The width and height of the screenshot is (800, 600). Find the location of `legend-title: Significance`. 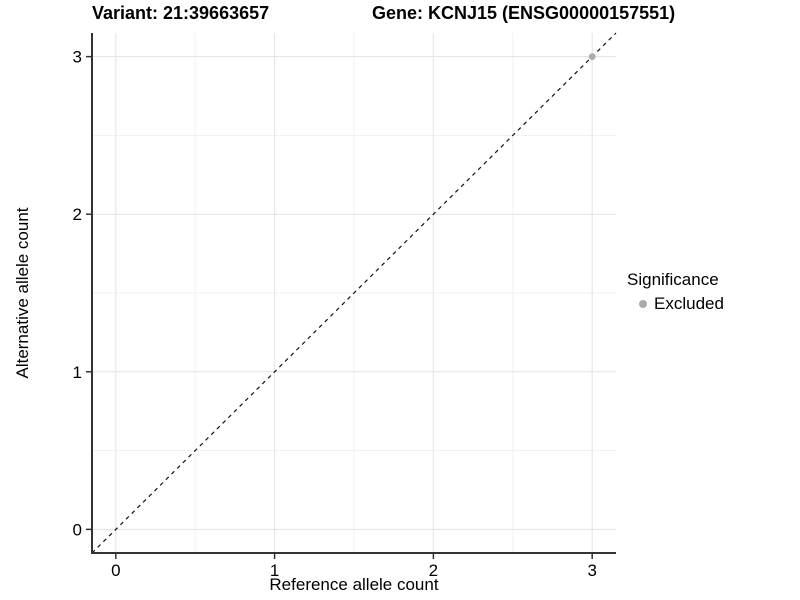

legend-title: Significance is located at coordinates (673, 279).